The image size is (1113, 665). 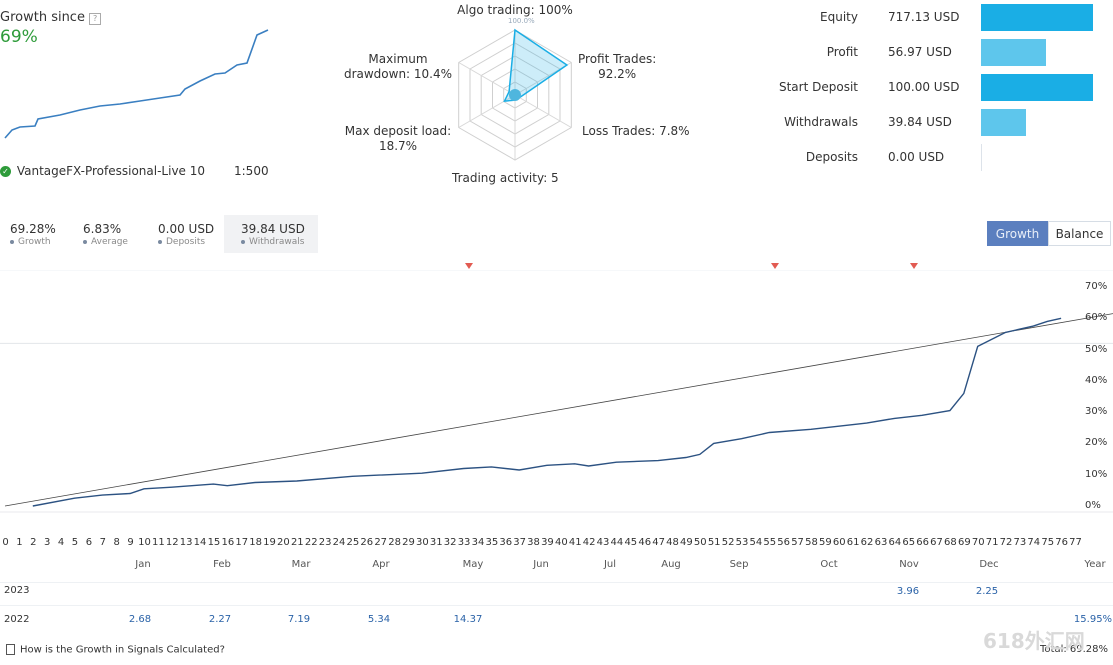 What do you see at coordinates (916, 157) in the screenshot?
I see `stat-value: 0.00 USD` at bounding box center [916, 157].